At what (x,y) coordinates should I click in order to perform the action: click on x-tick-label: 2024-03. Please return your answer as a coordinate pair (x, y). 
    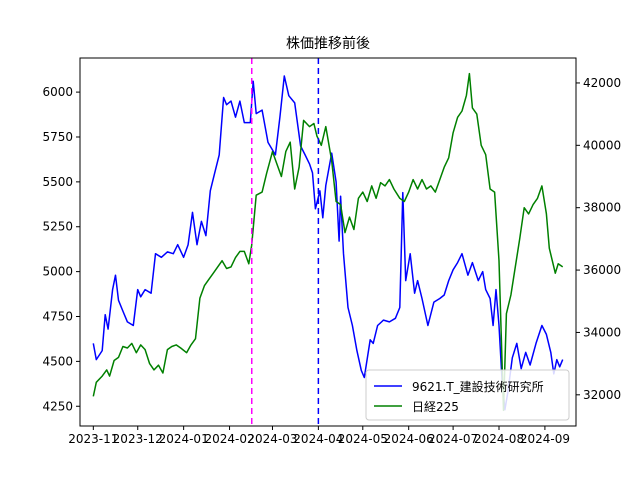
    Looking at the image, I should click on (272, 439).